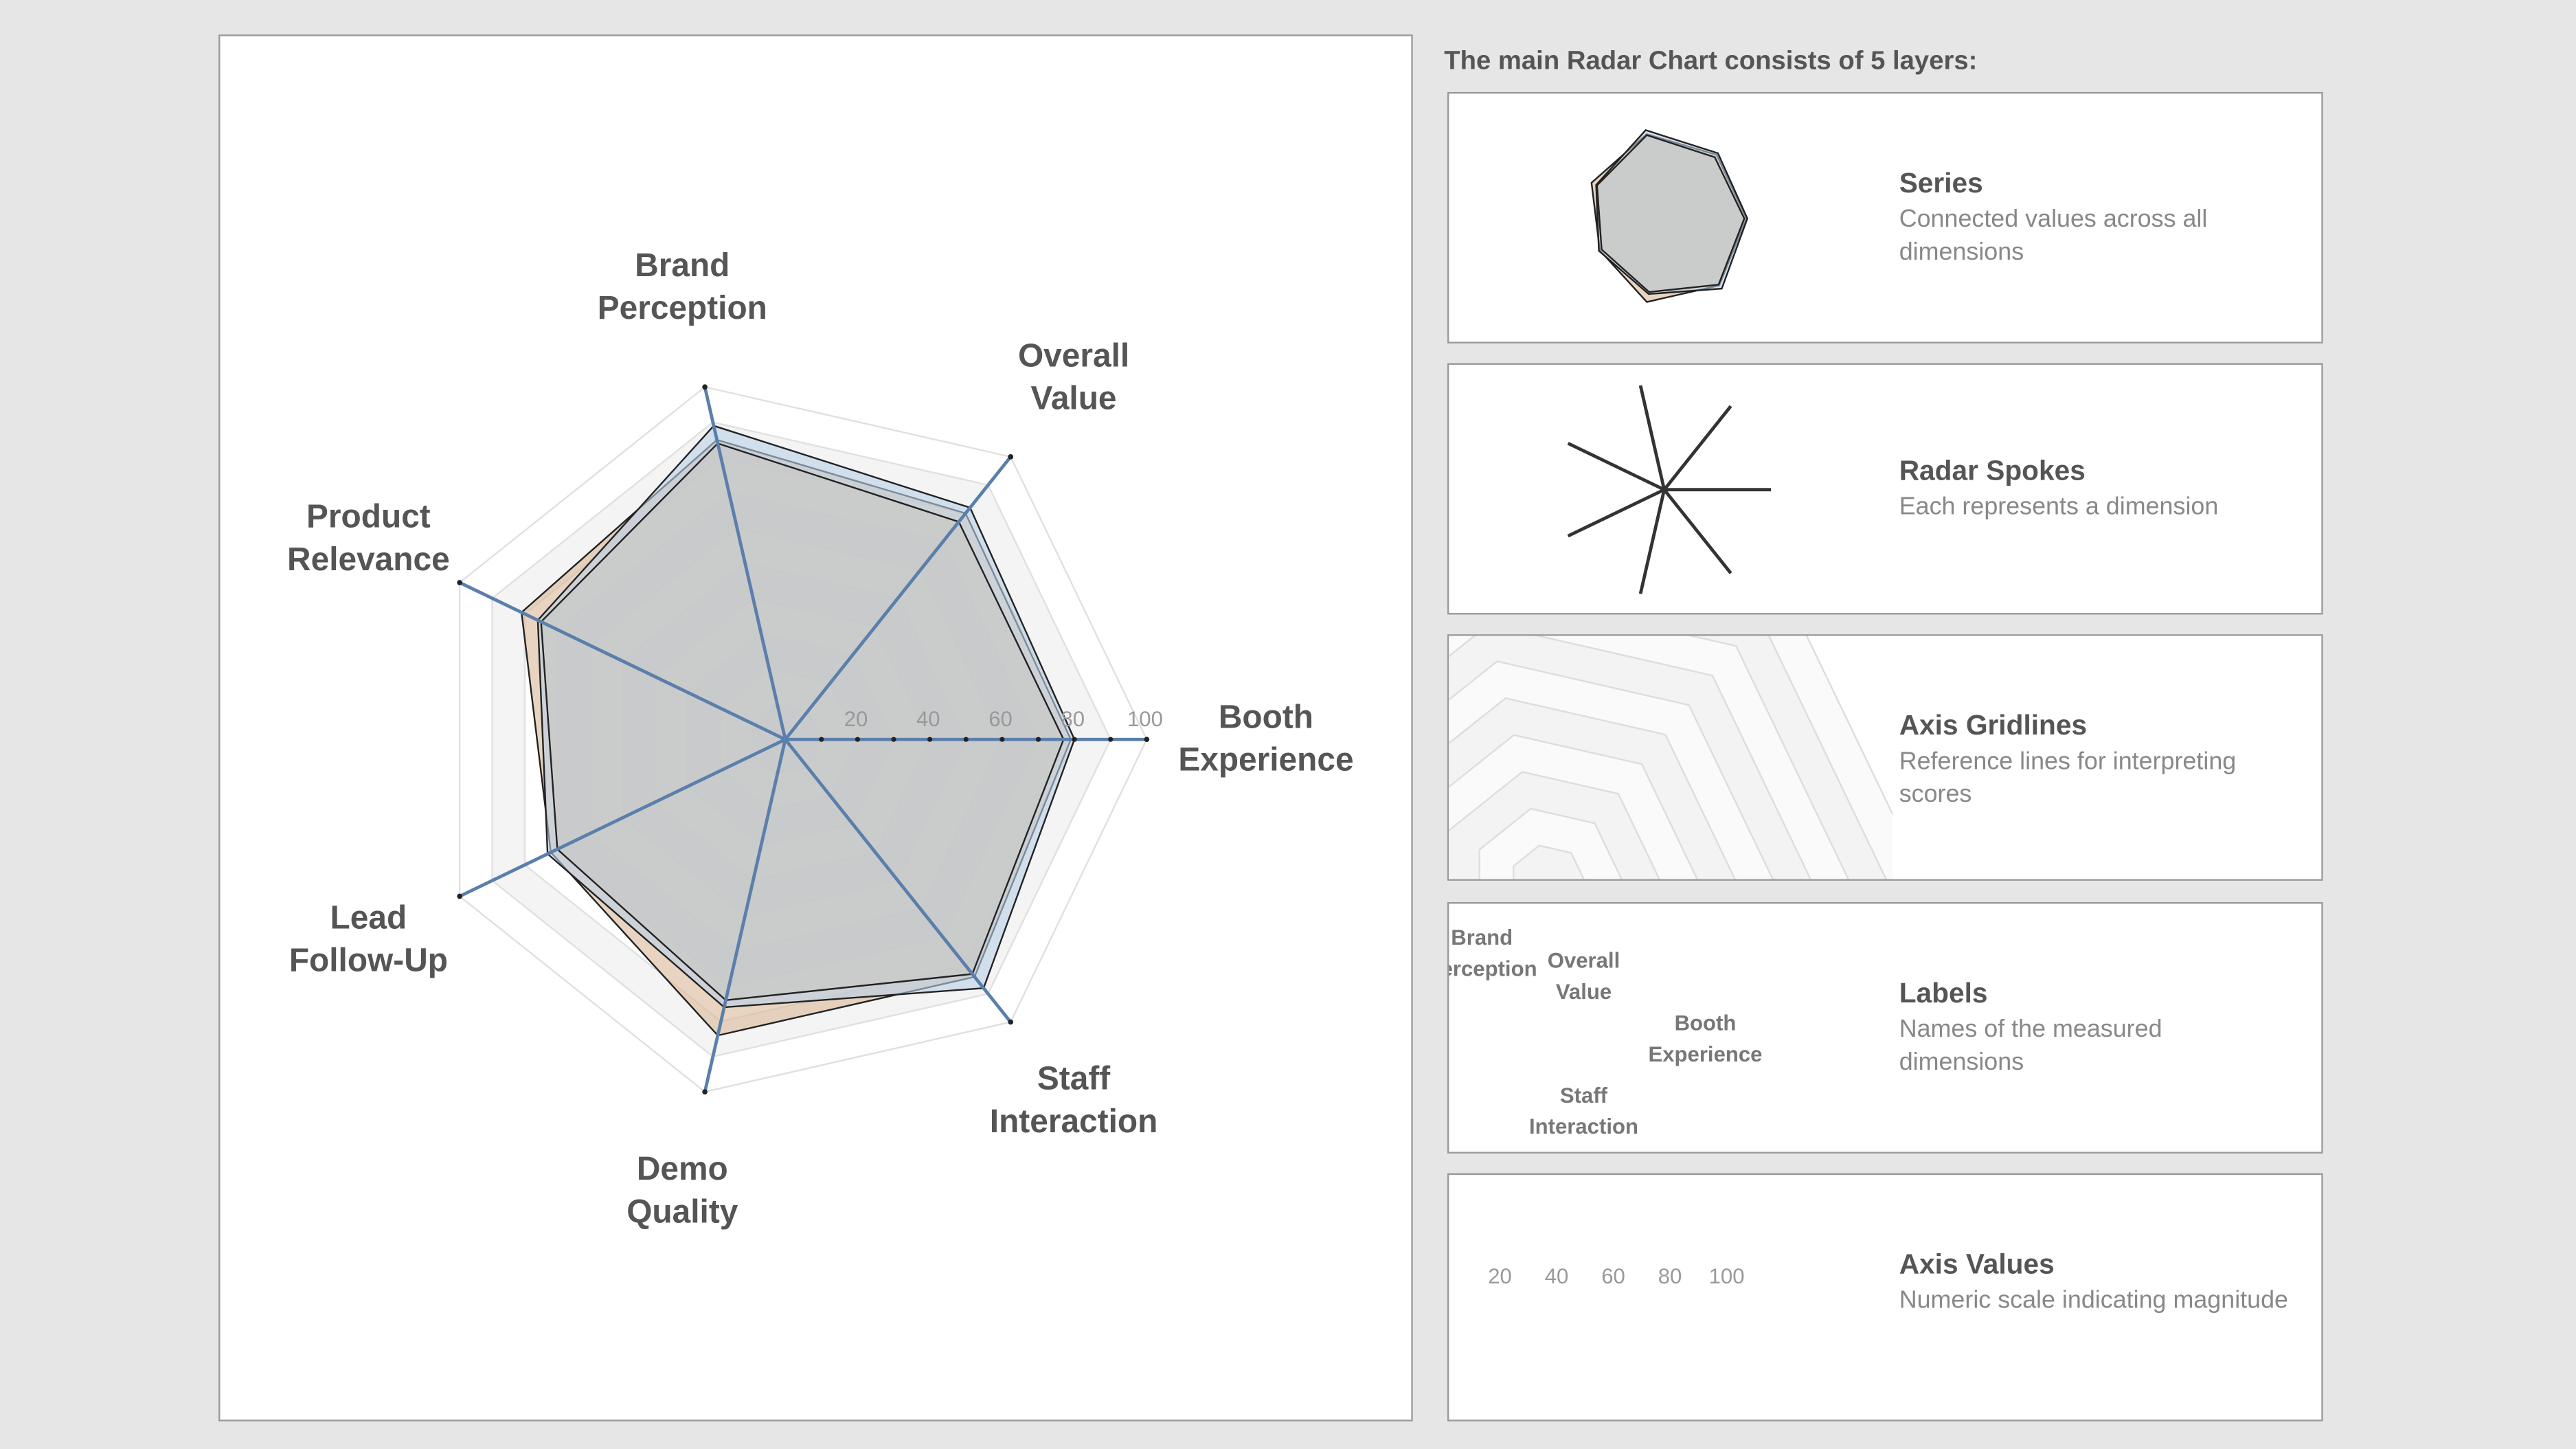 The width and height of the screenshot is (2576, 1449). I want to click on card-desc: Each represents a dimension, so click(2059, 507).